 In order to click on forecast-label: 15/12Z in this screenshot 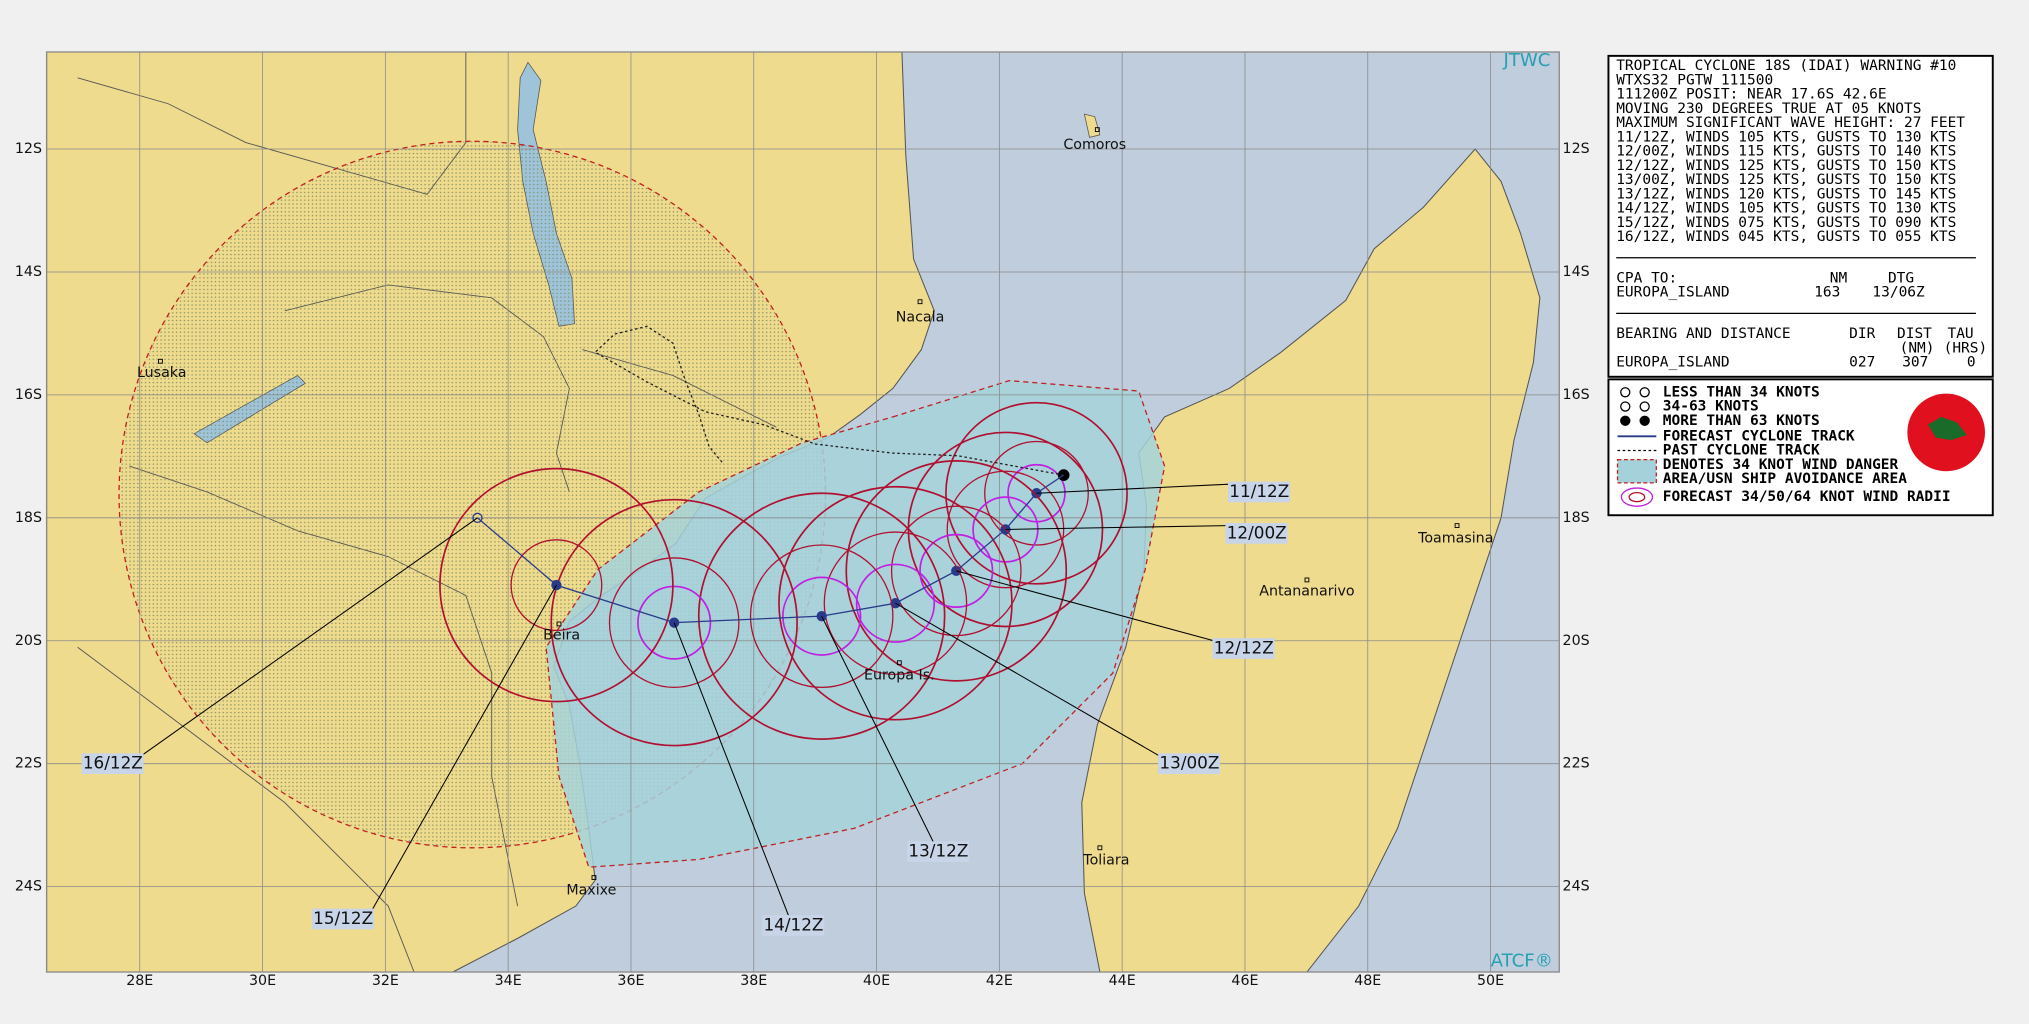, I will do `click(343, 918)`.